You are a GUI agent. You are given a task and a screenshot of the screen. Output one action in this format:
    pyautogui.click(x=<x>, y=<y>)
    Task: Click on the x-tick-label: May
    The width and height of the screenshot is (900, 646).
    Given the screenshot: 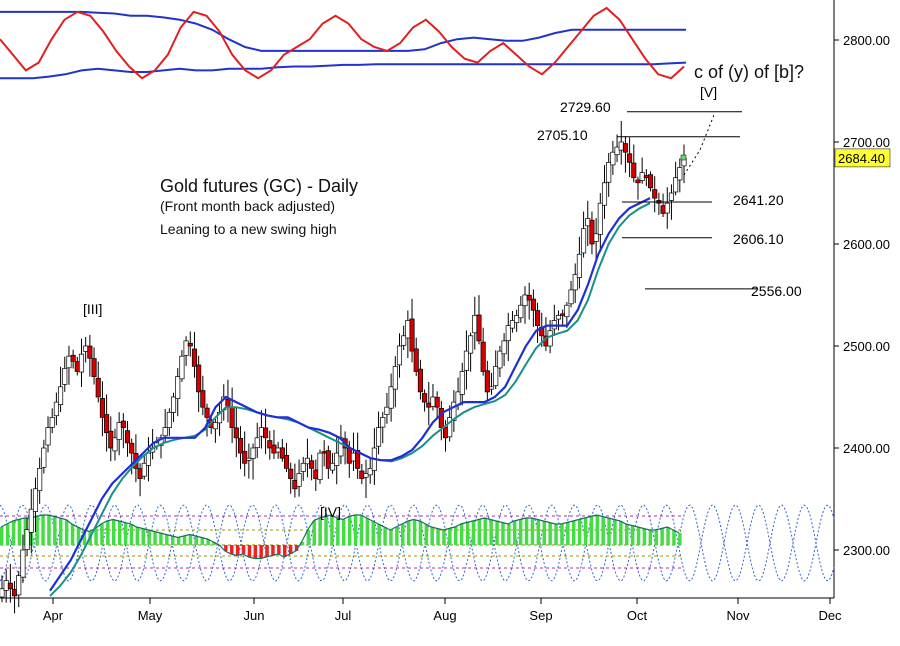 What is the action you would take?
    pyautogui.click(x=150, y=615)
    